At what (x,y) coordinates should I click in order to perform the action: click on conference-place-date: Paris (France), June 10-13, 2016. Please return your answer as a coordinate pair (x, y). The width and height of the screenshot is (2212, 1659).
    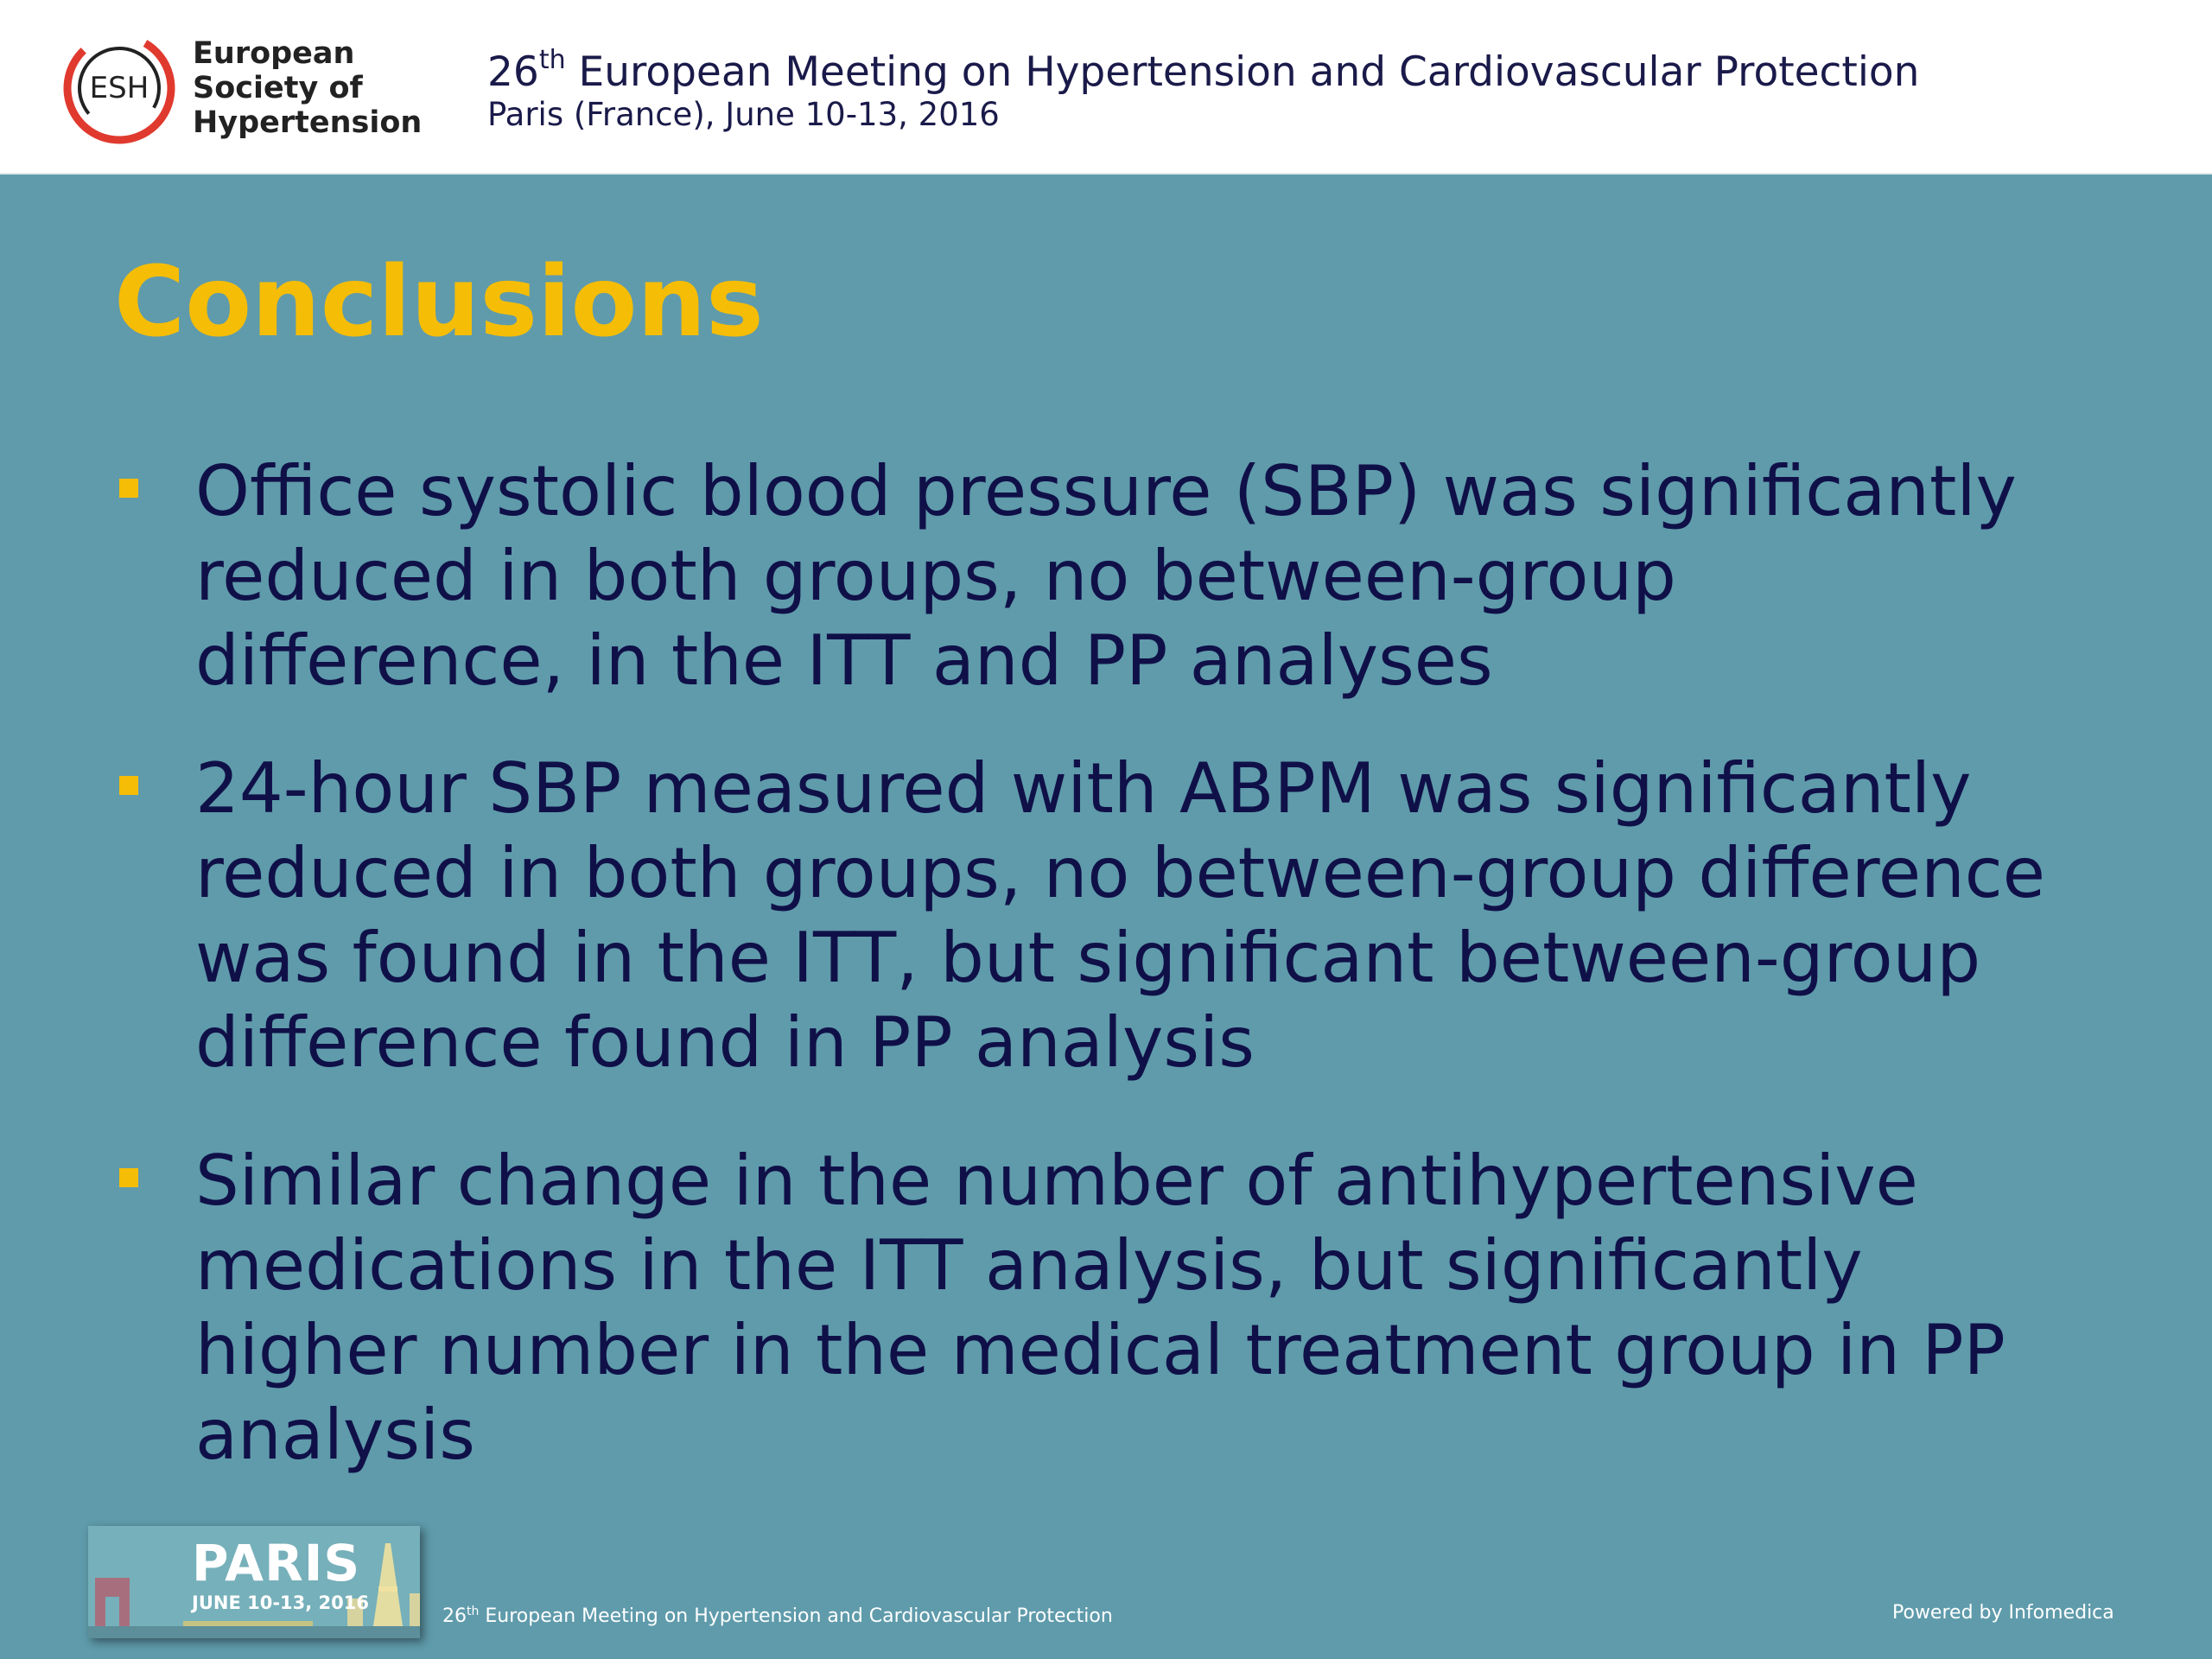
    Looking at the image, I should click on (743, 114).